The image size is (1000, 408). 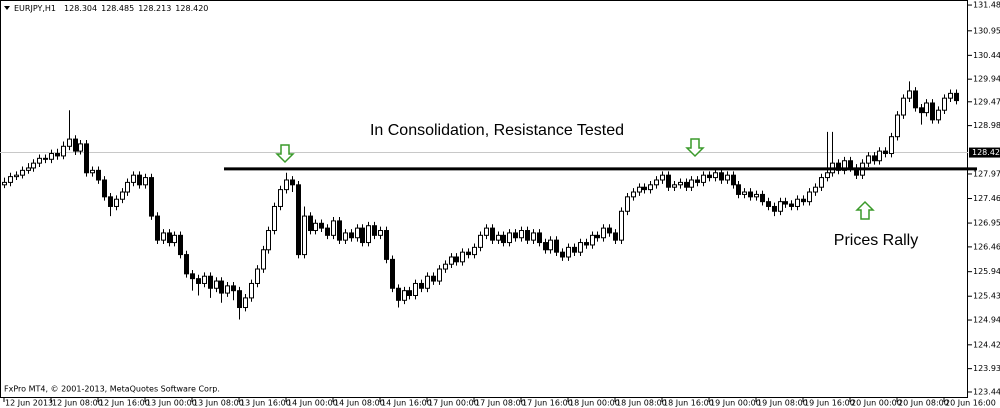 What do you see at coordinates (984, 152) in the screenshot?
I see `bid-label-box` at bounding box center [984, 152].